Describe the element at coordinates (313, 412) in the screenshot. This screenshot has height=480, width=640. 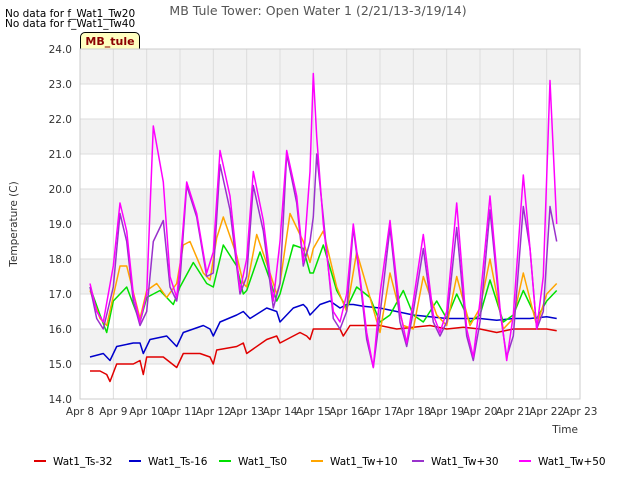
I see `x-tick-label: Apr 15` at that location.